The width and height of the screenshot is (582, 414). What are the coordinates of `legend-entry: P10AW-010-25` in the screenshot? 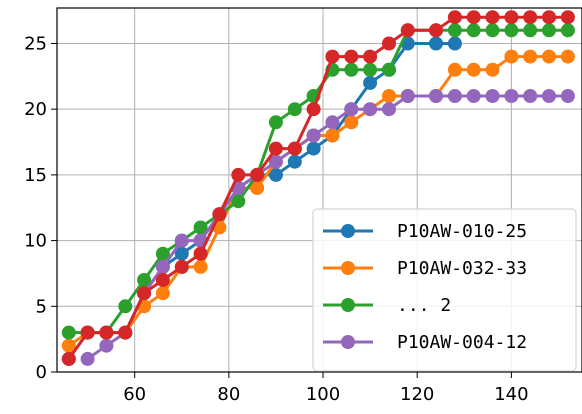 It's located at (425, 231).